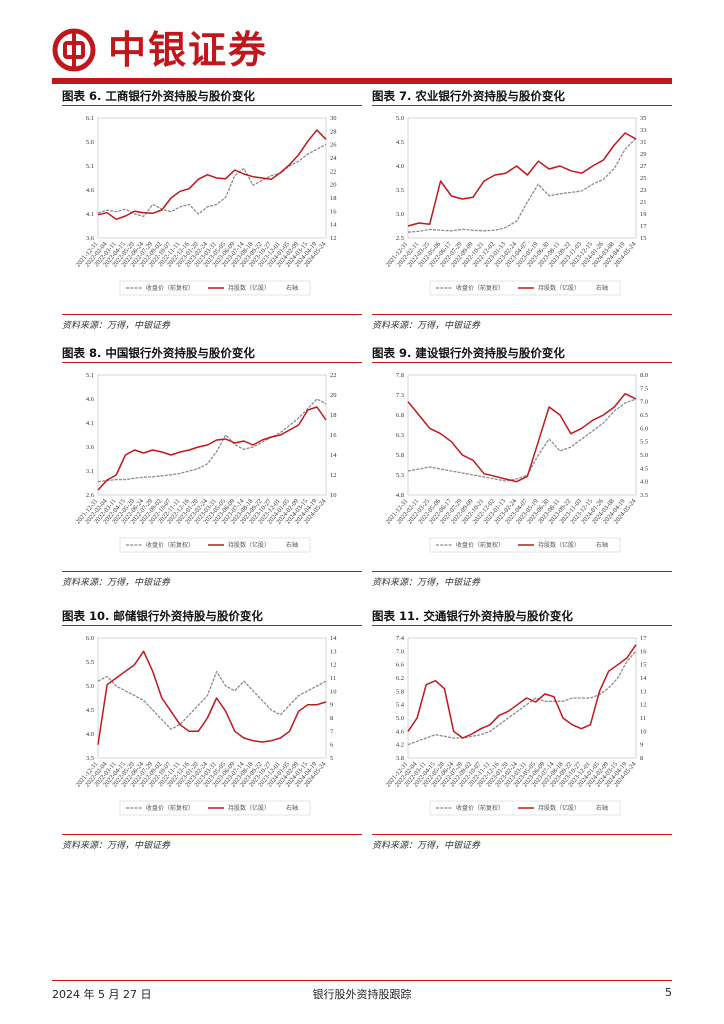  What do you see at coordinates (90, 495) in the screenshot?
I see `left-tick-label: 2.6` at bounding box center [90, 495].